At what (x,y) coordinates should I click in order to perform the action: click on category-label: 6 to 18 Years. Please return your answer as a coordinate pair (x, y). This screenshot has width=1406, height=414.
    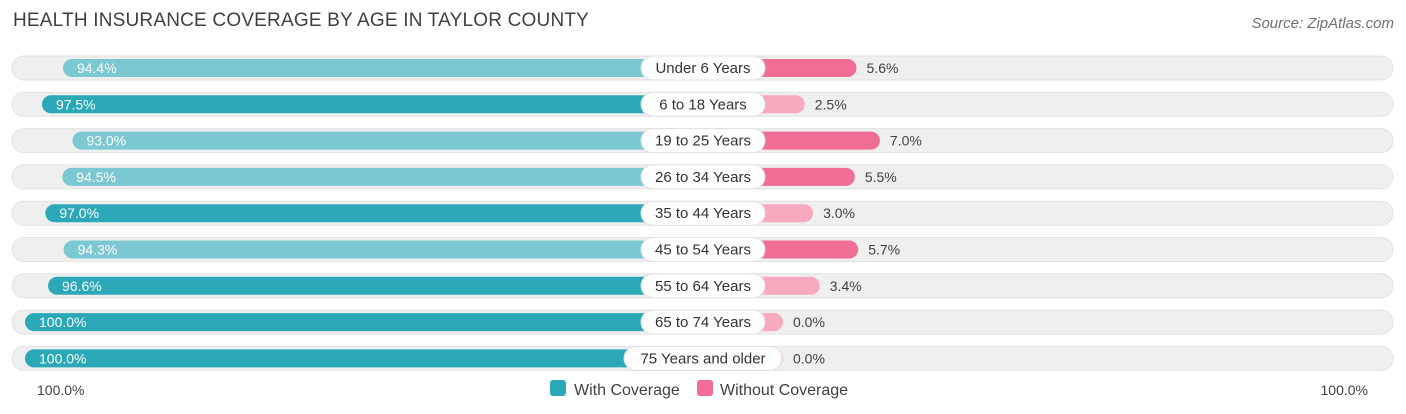
    Looking at the image, I should click on (703, 104).